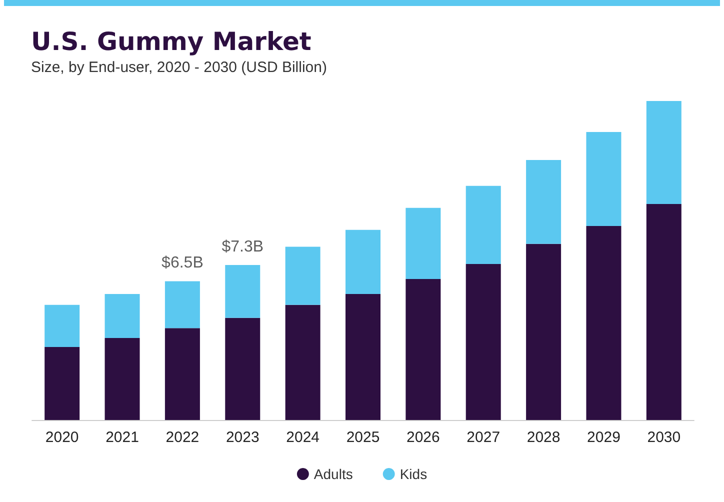 This screenshot has width=724, height=502. What do you see at coordinates (333, 474) in the screenshot?
I see `legend-label: Adults` at bounding box center [333, 474].